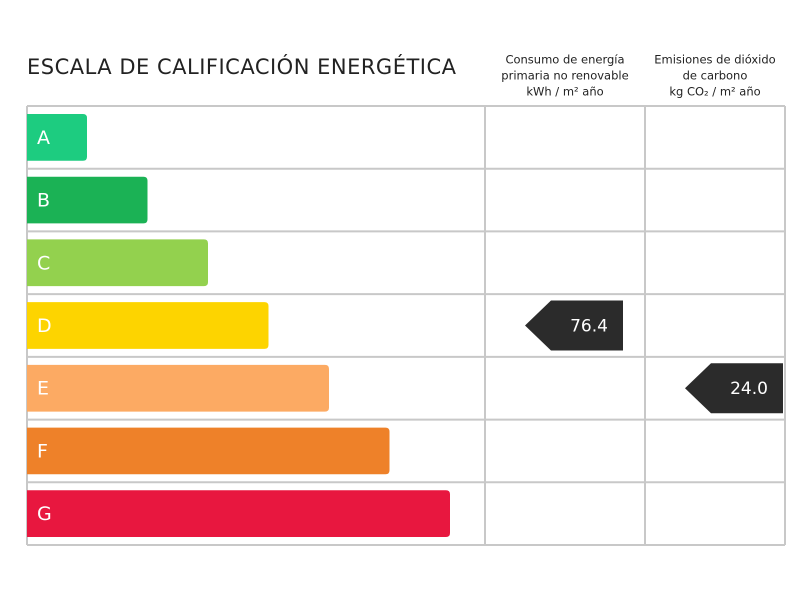  What do you see at coordinates (564, 92) in the screenshot?
I see `column-header: kWh / m² año` at bounding box center [564, 92].